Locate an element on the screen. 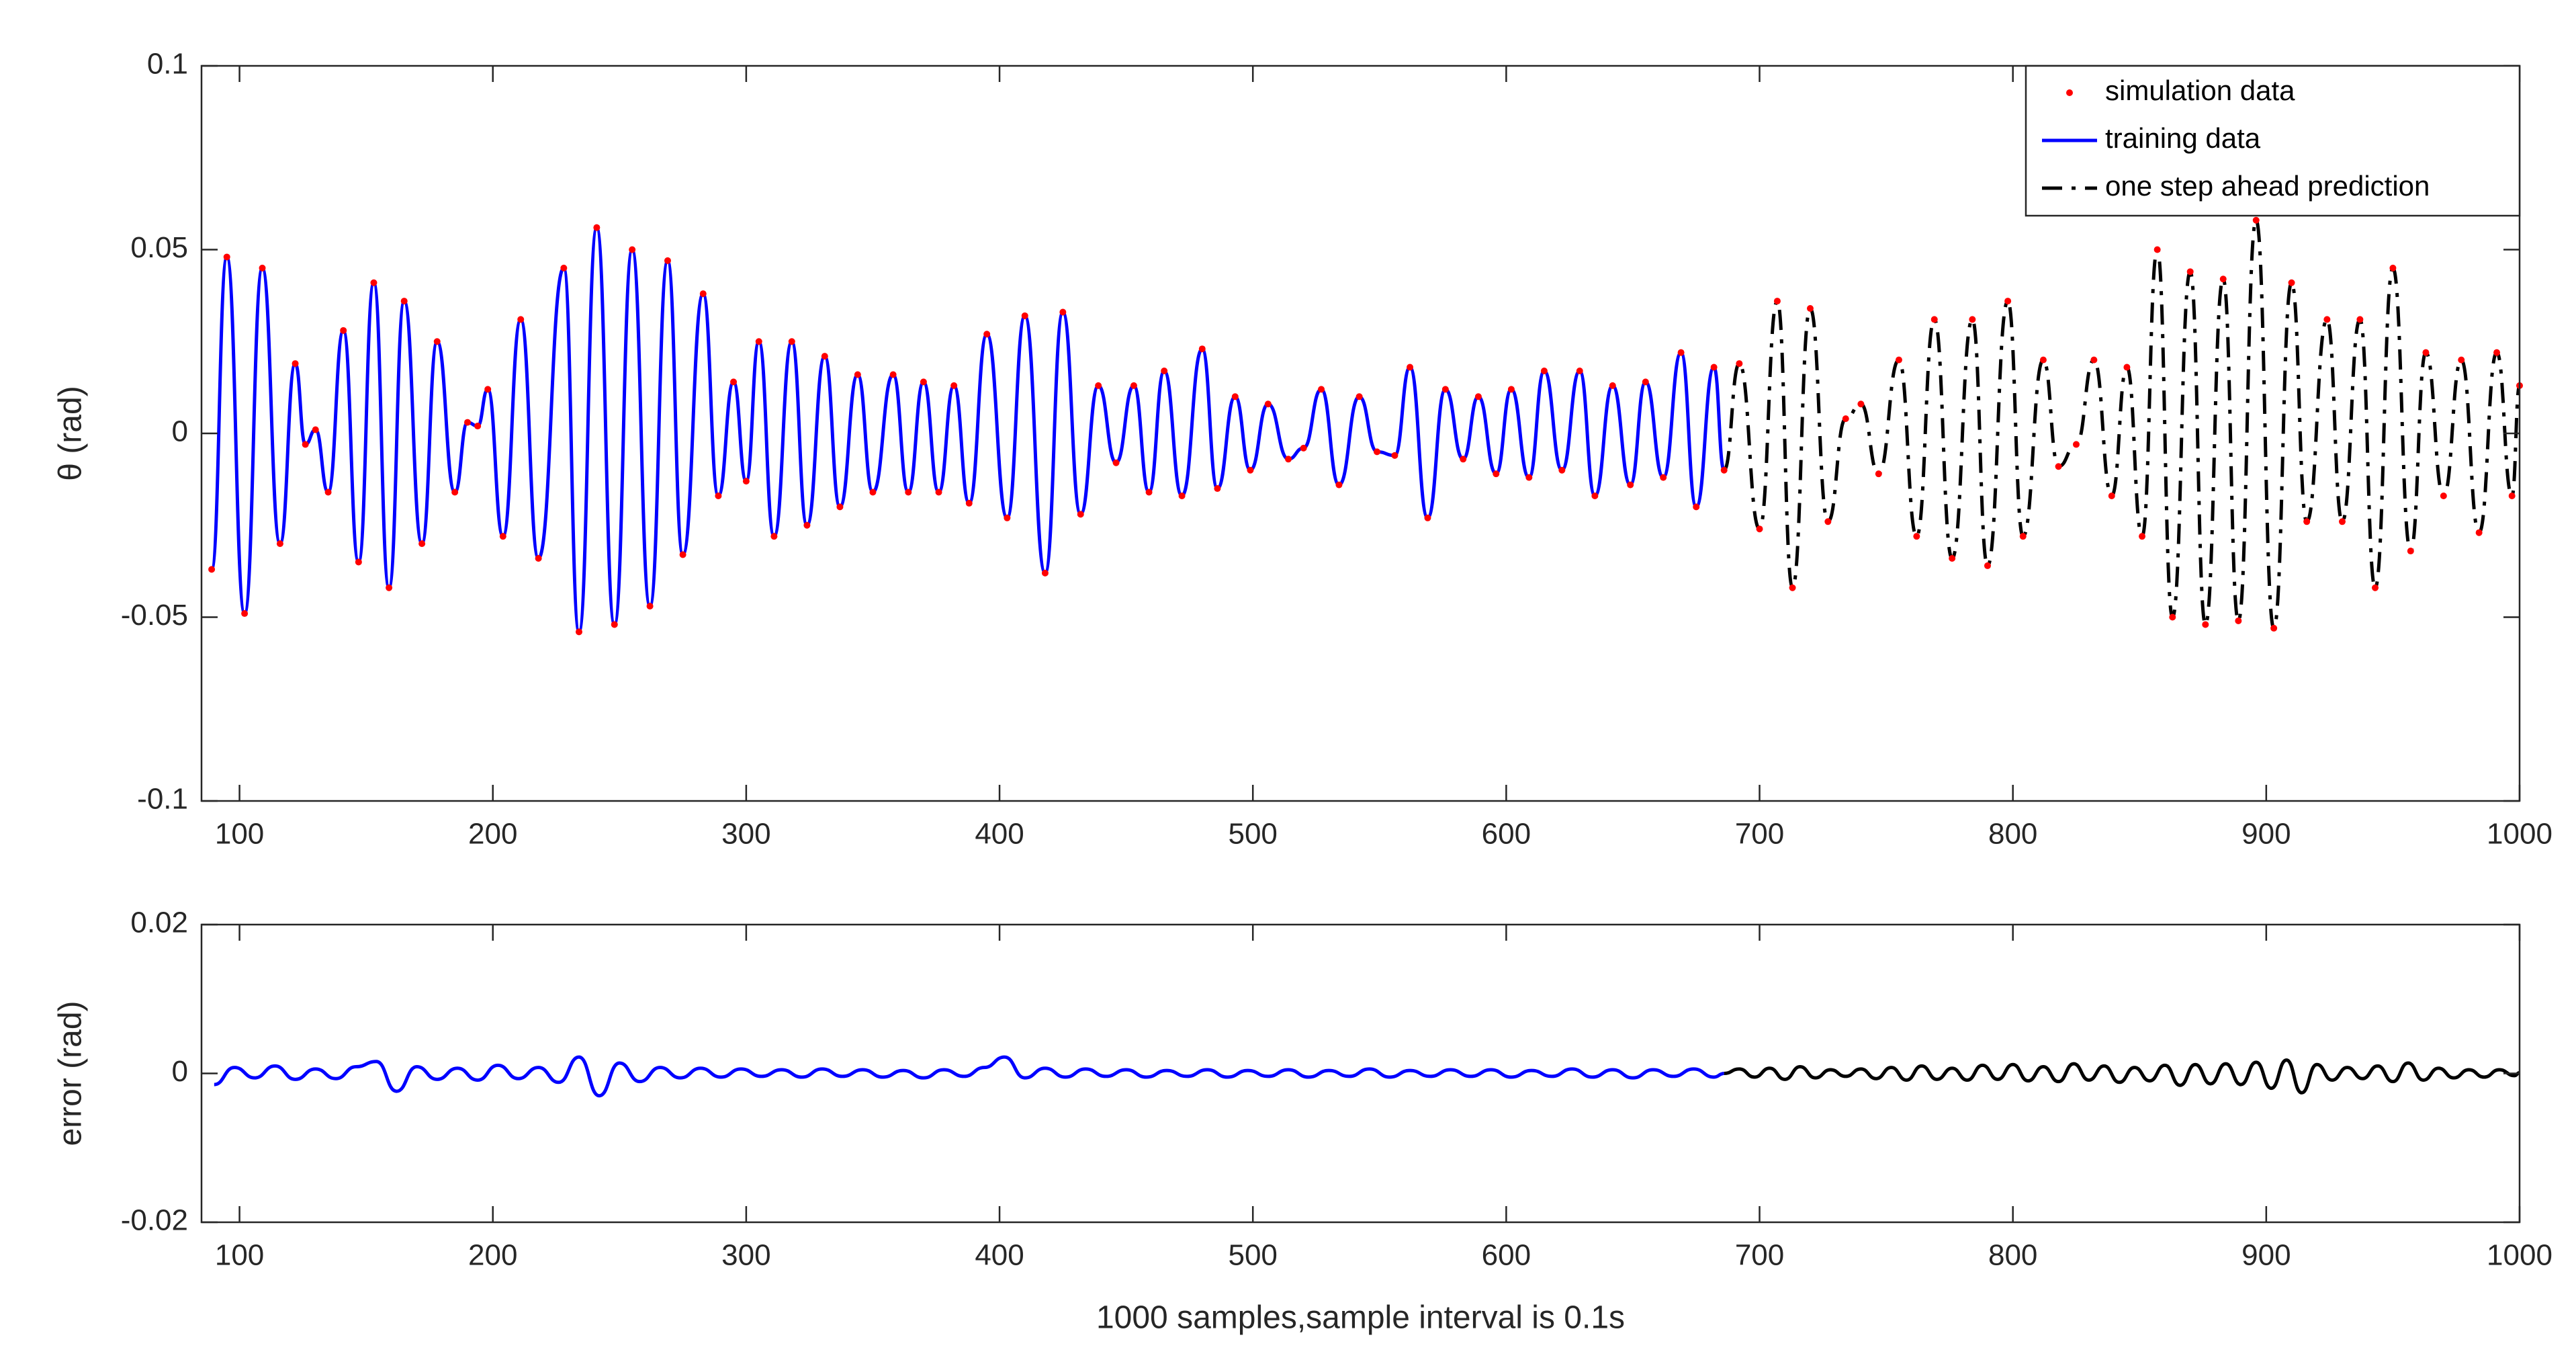 This screenshot has height=1360, width=2576. y-tick-label: -0.05 is located at coordinates (155, 615).